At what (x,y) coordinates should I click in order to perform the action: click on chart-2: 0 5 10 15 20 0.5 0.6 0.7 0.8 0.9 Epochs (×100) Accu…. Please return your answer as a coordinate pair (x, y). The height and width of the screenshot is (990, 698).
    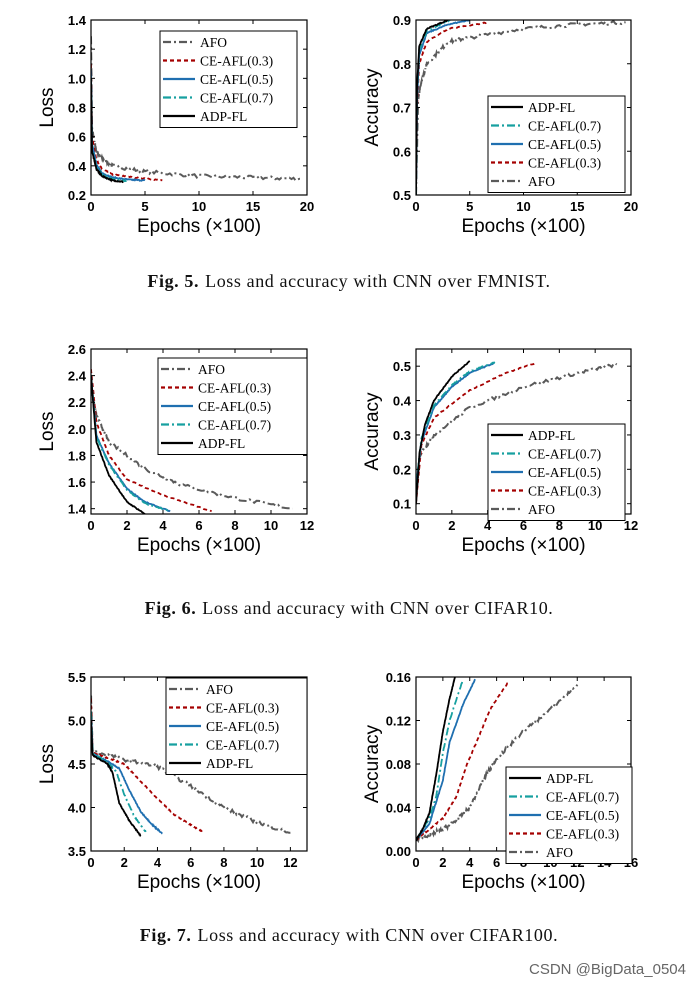
    Looking at the image, I should click on (500, 125).